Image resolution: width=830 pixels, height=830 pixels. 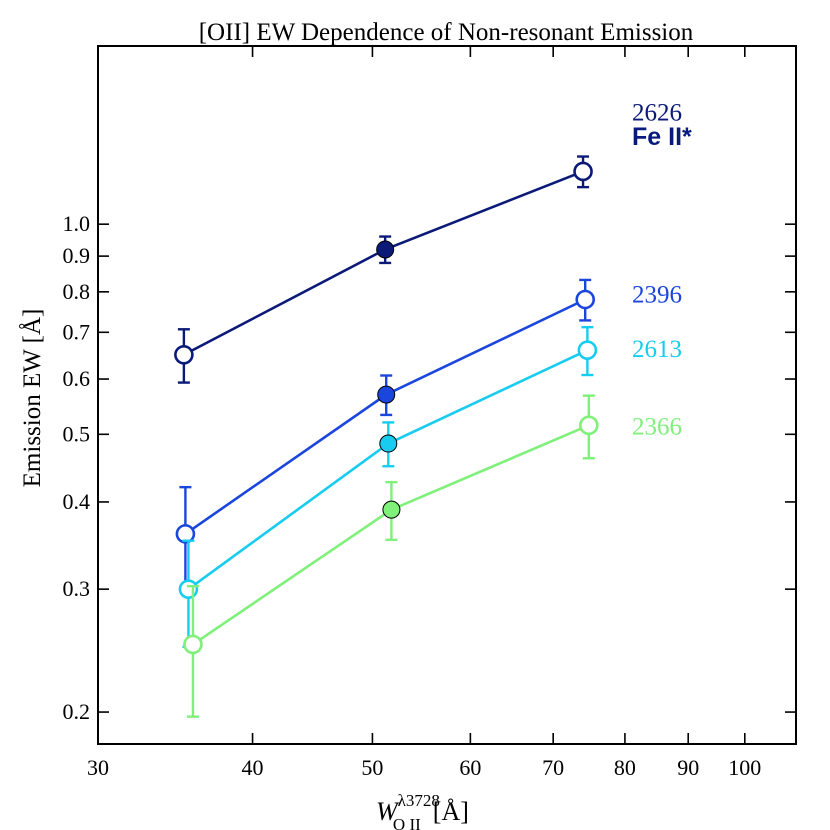 I want to click on y-tick-label-0.8: 0.8, so click(x=77, y=291).